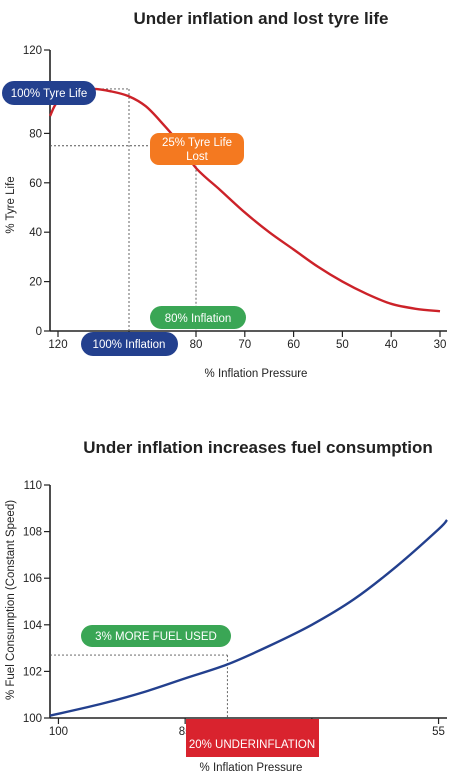 The image size is (457, 777). Describe the element at coordinates (260, 18) in the screenshot. I see `chart-1-title: Under inflation and lost tyre life` at that location.